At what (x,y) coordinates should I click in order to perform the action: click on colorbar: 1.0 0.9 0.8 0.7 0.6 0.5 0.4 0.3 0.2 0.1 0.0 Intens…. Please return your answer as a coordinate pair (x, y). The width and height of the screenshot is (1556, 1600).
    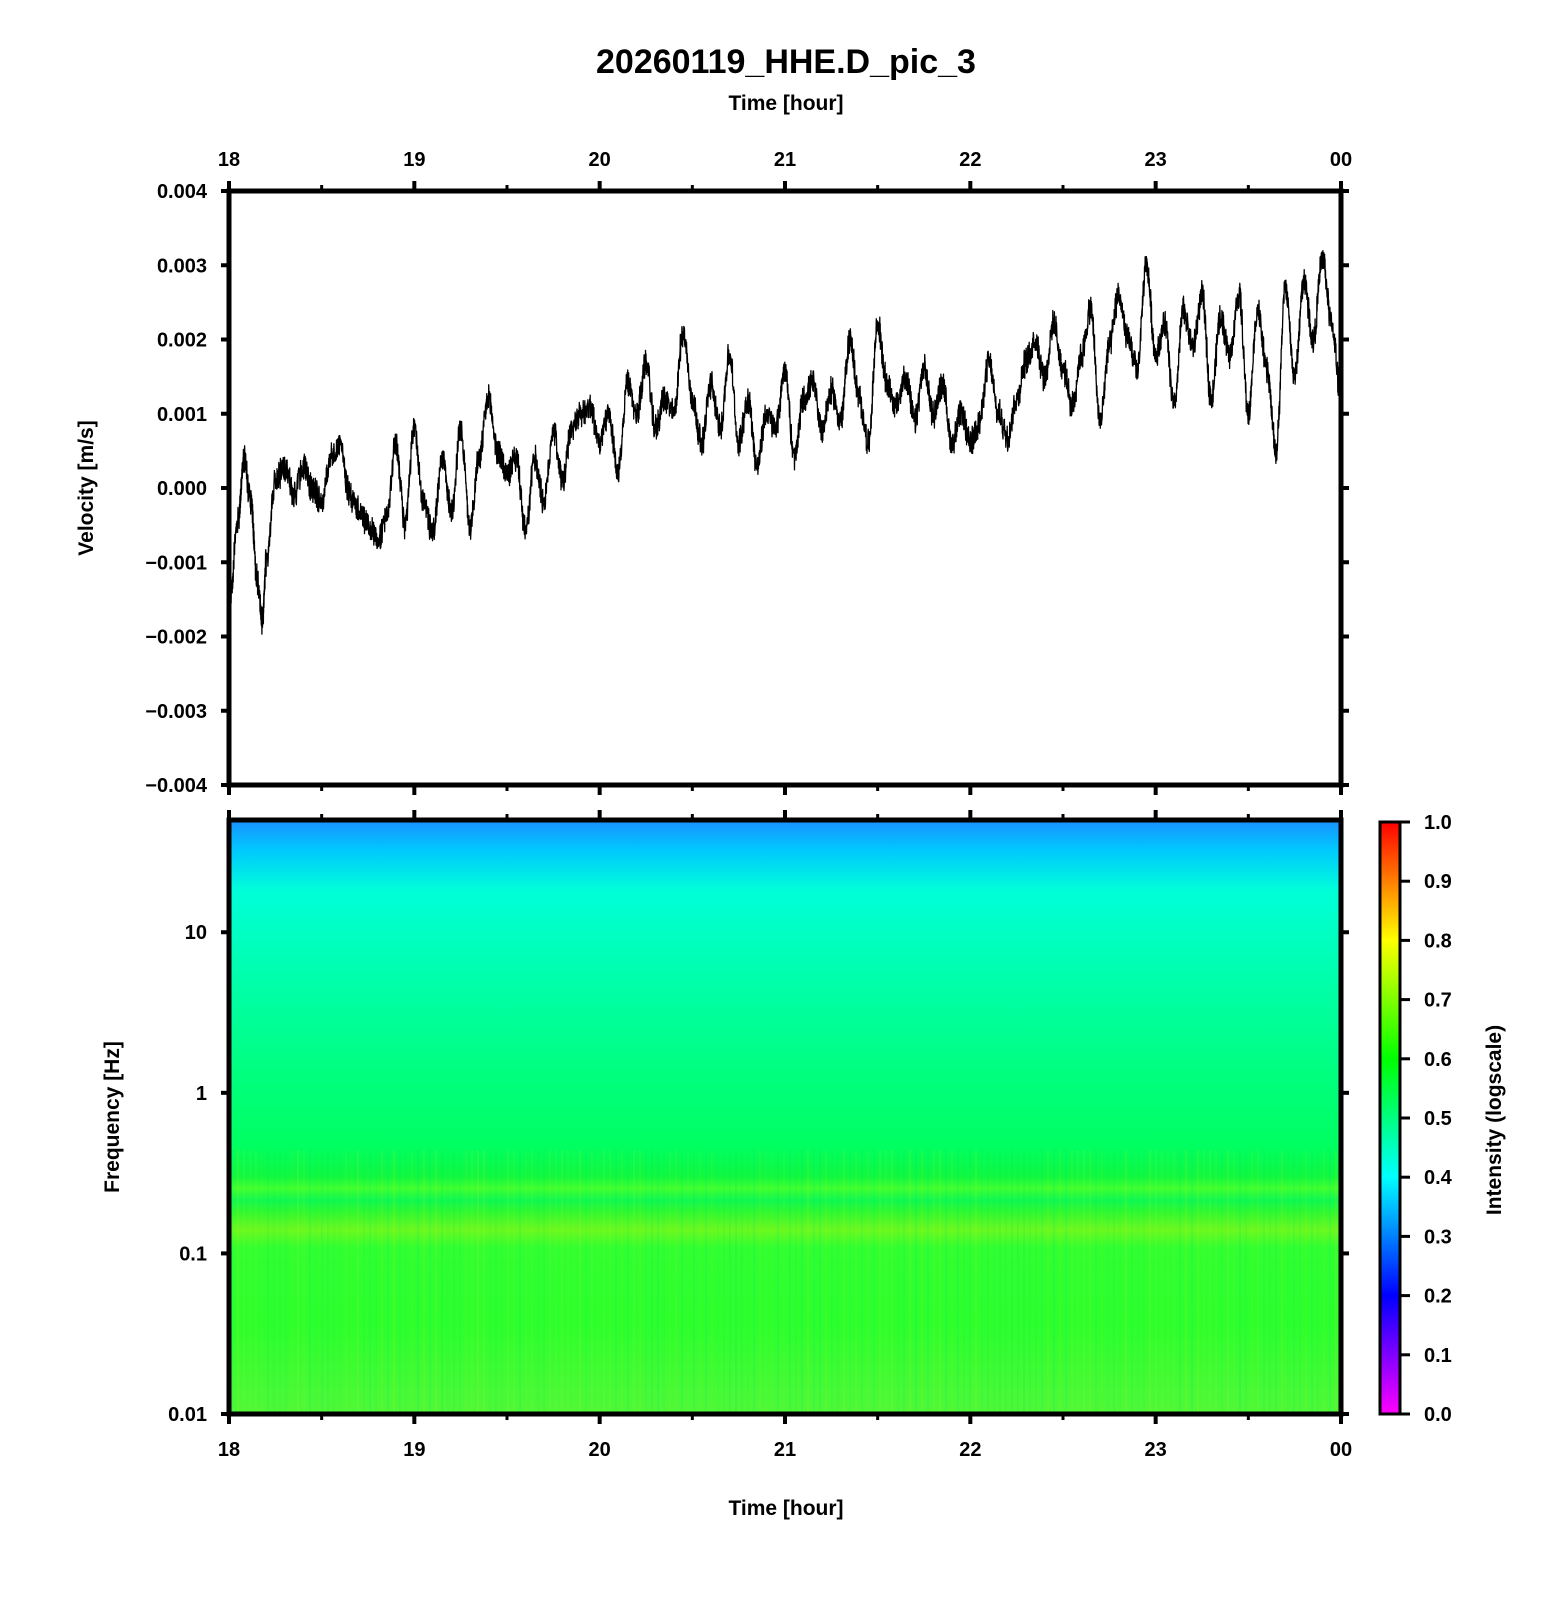
    Looking at the image, I should click on (1442, 1119).